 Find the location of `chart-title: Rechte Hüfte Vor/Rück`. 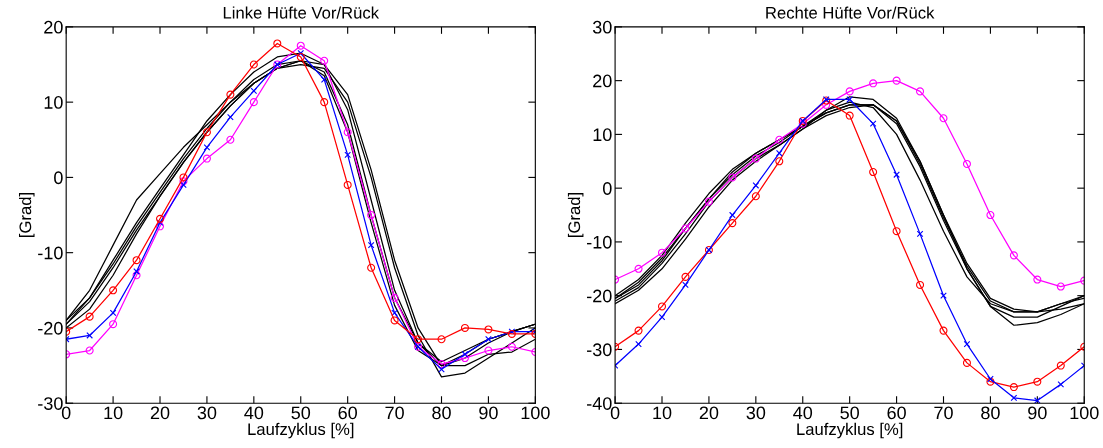

chart-title: Rechte Hüfte Vor/Rück is located at coordinates (850, 12).